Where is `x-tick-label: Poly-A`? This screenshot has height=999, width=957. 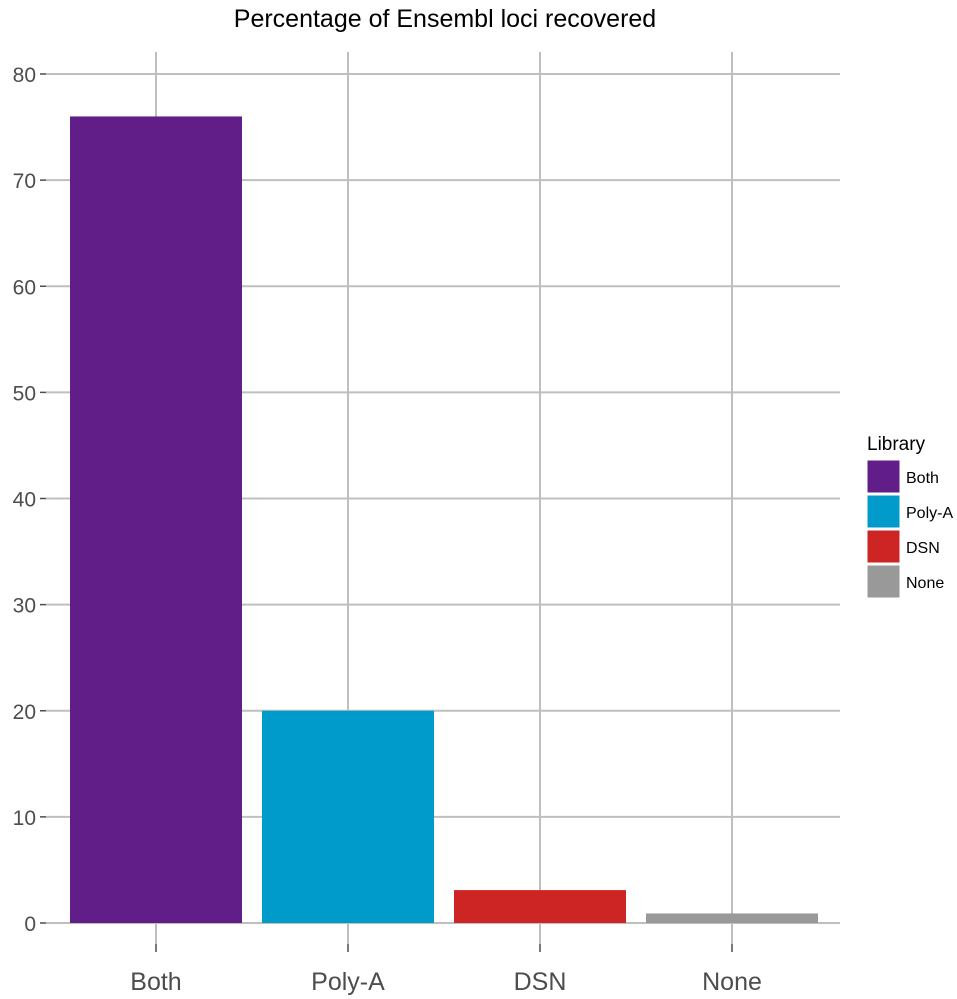
x-tick-label: Poly-A is located at coordinates (348, 982).